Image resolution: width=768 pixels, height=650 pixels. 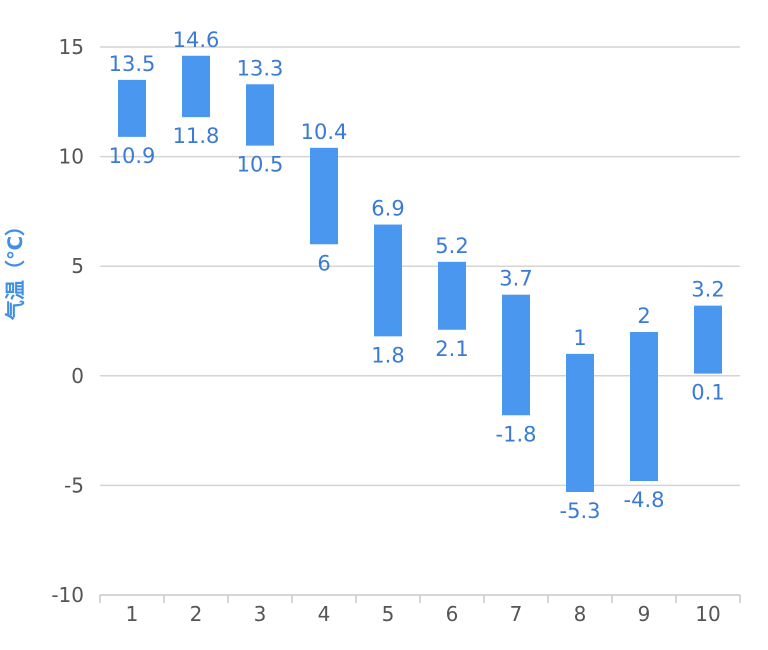 I want to click on x-tick-label: 2, so click(x=196, y=614).